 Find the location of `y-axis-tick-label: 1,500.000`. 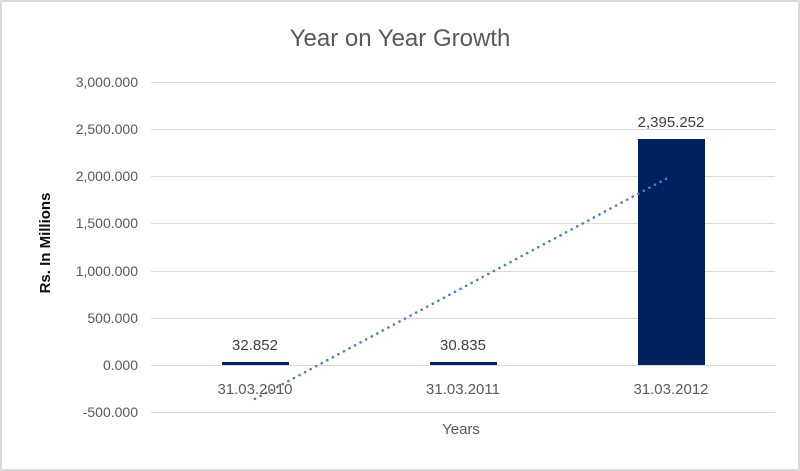

y-axis-tick-label: 1,500.000 is located at coordinates (106, 223).